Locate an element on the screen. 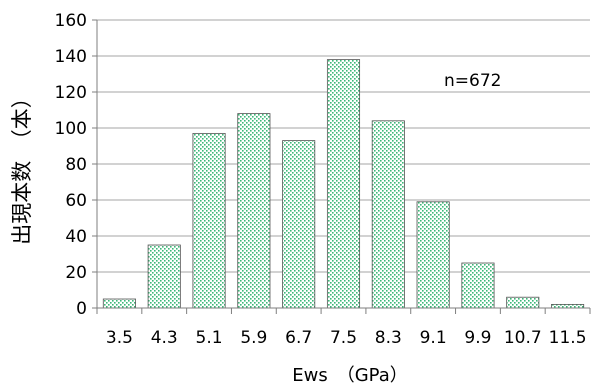  y-tick-label: 20 is located at coordinates (76, 273).